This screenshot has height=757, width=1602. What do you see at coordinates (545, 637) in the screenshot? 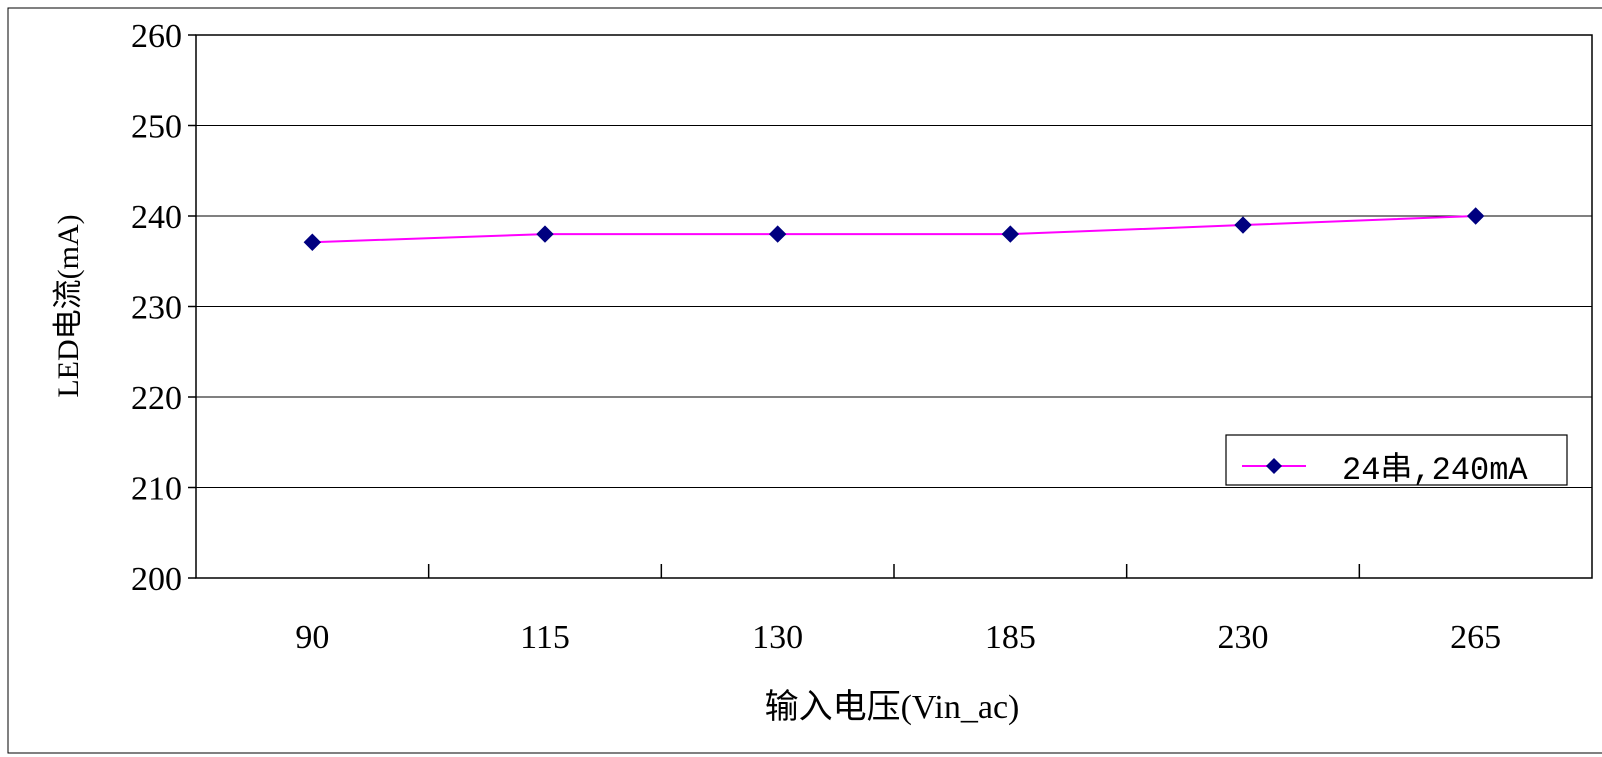
I see `x-tick-label: 115` at bounding box center [545, 637].